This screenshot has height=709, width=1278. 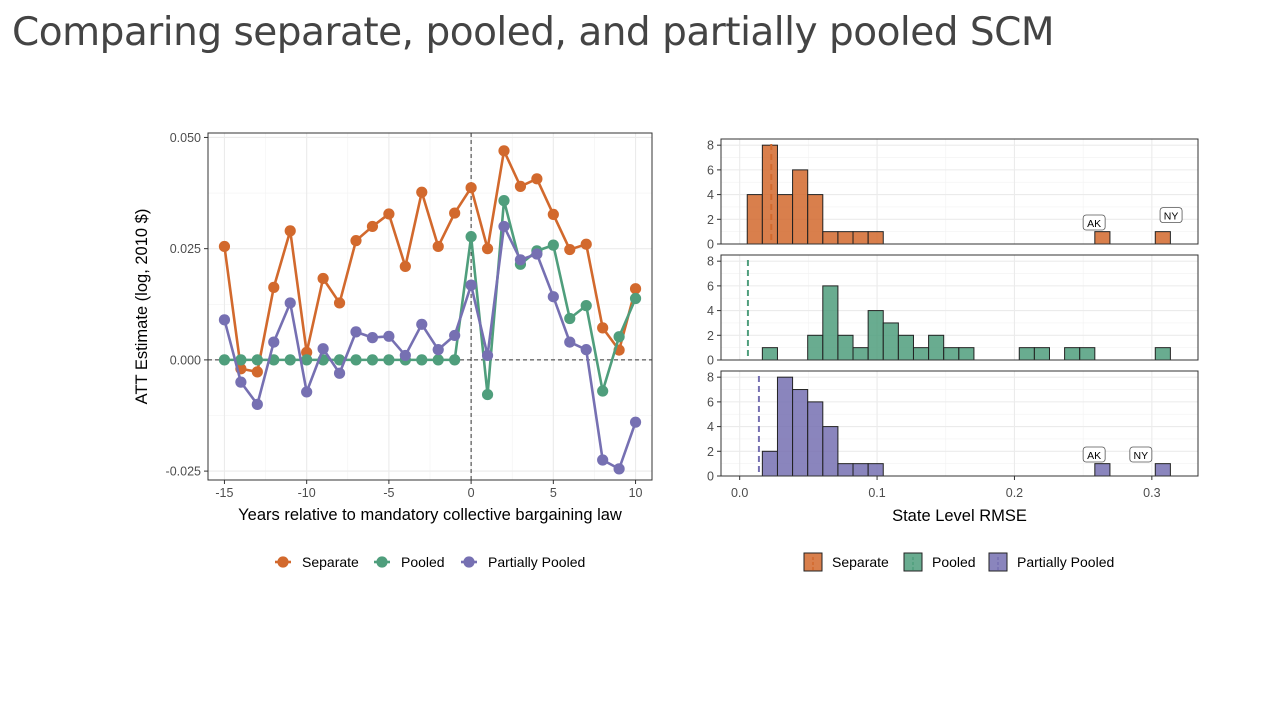 What do you see at coordinates (471, 493) in the screenshot?
I see `x-tick-label: 0` at bounding box center [471, 493].